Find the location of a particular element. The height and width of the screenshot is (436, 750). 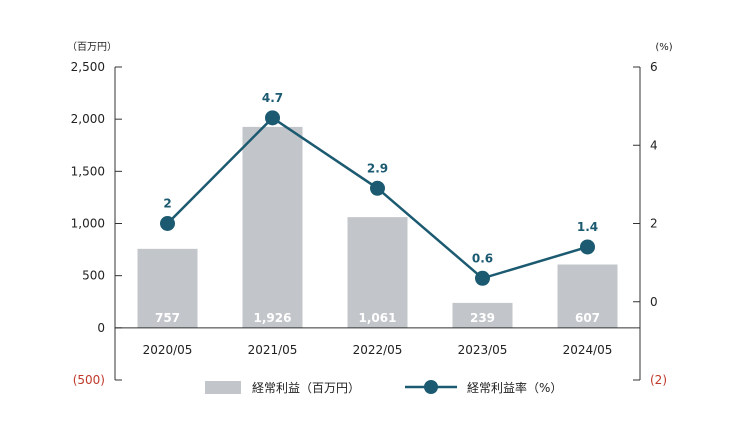

left-axis-tick-label: 2,500 is located at coordinates (88, 67).